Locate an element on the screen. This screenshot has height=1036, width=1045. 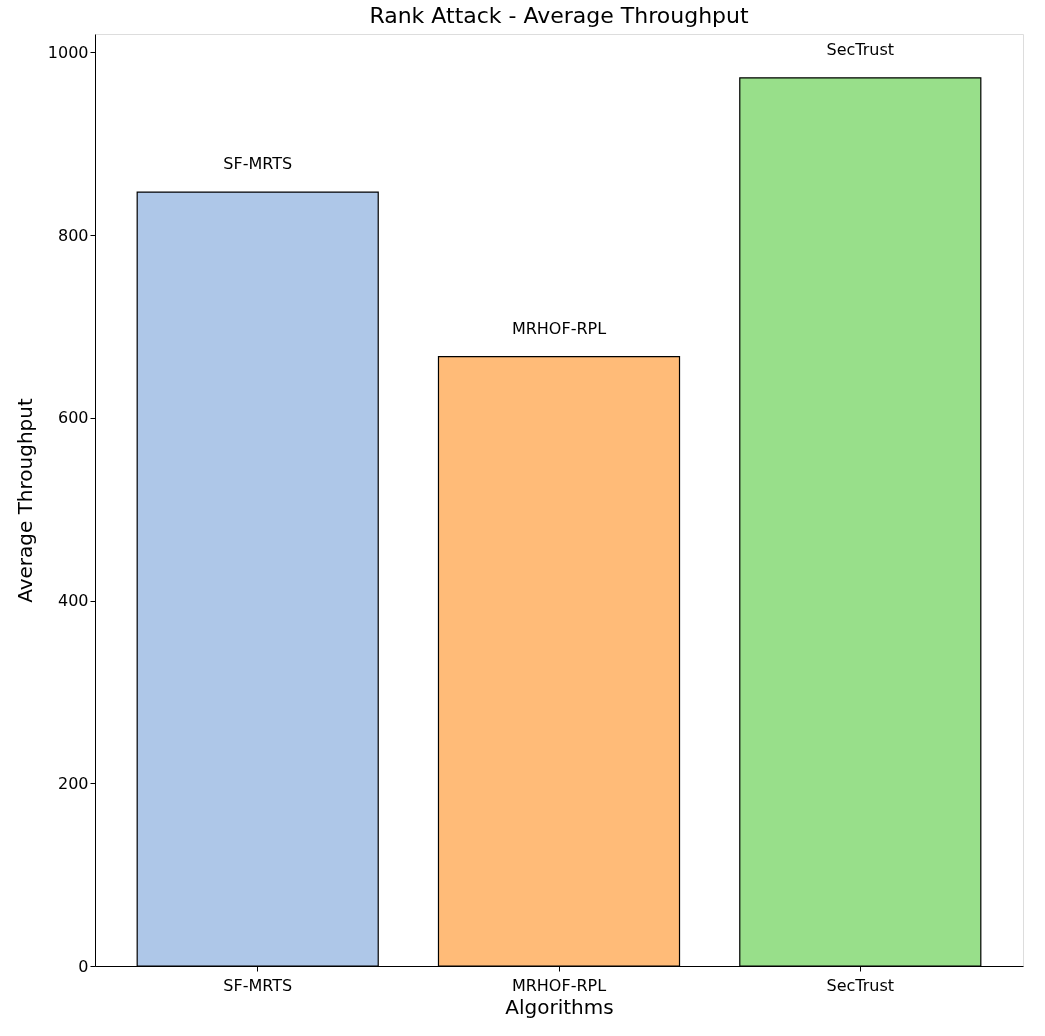
annotation: SF-MRTS is located at coordinates (258, 164).